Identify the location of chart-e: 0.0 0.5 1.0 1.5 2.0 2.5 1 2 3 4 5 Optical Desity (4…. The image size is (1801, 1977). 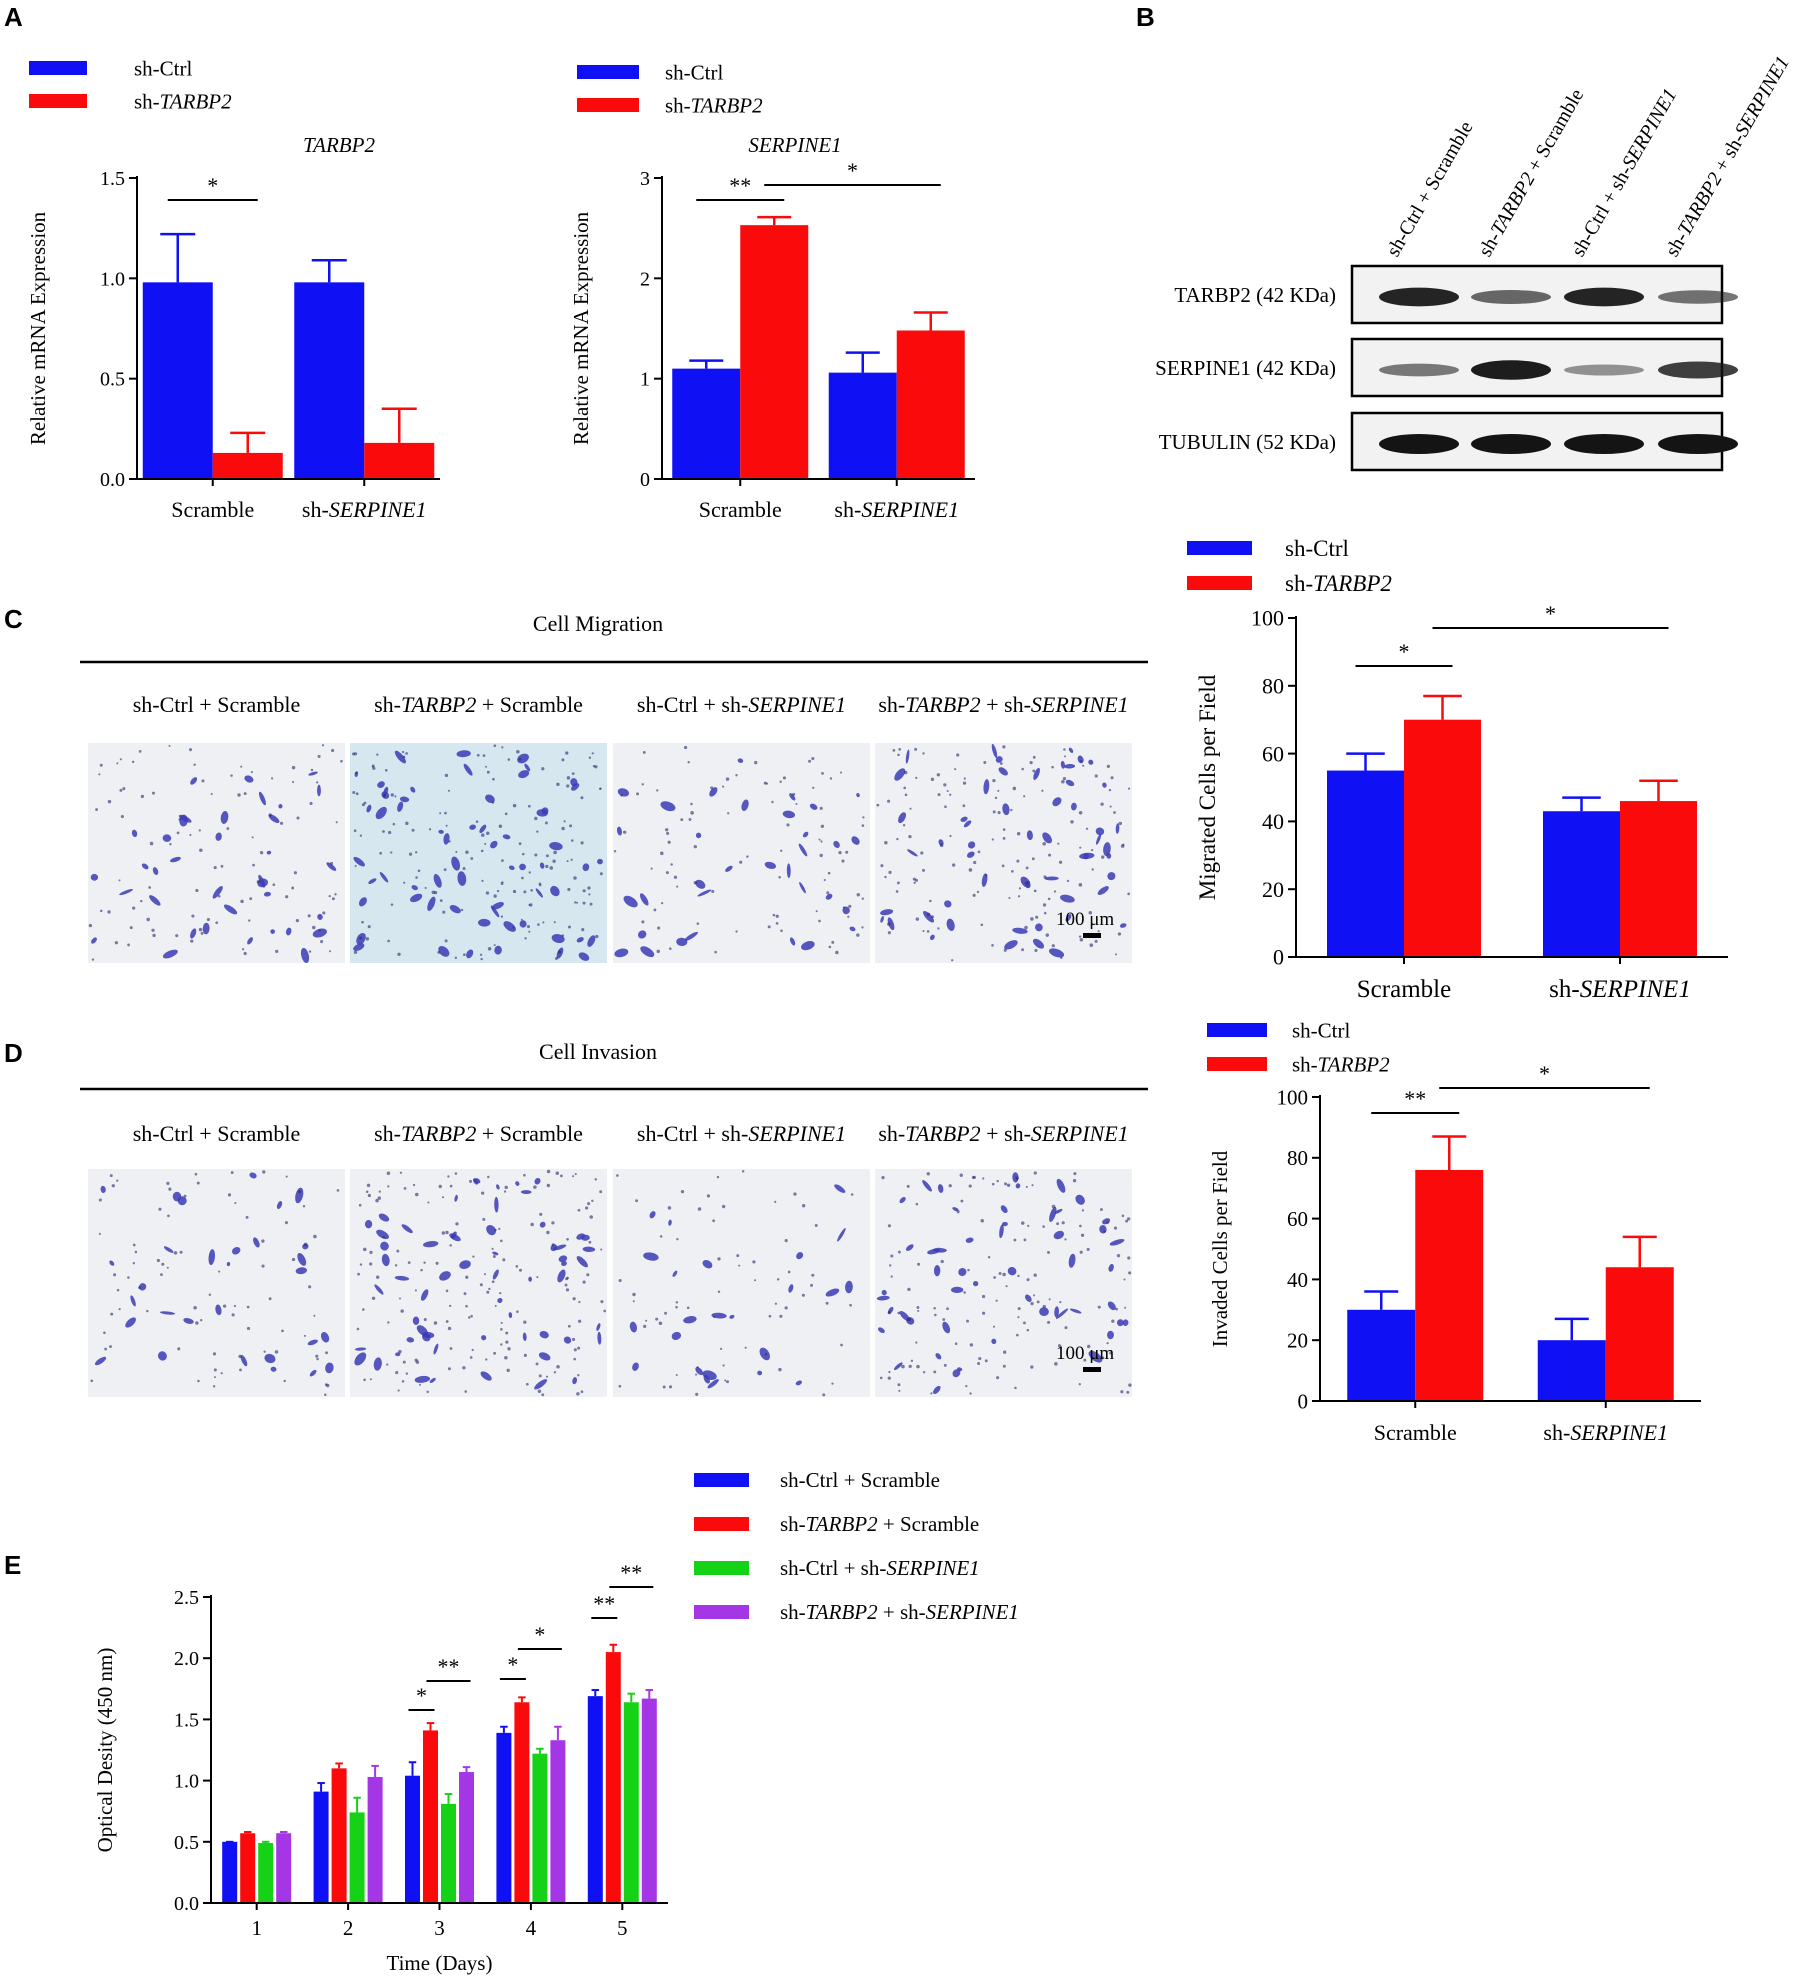
(380, 1767).